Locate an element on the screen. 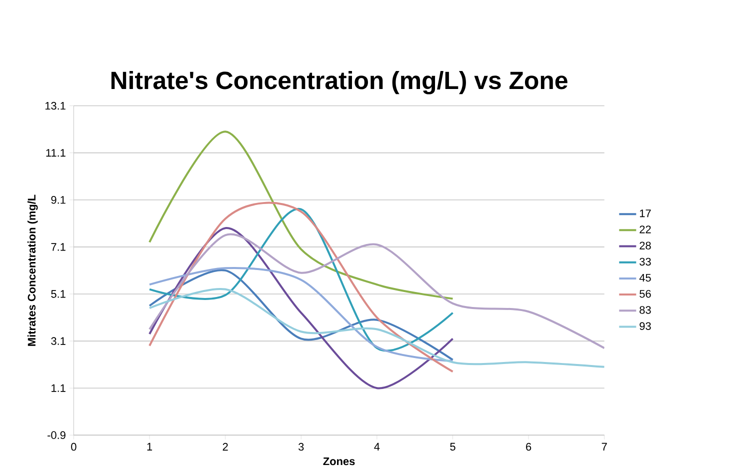 The height and width of the screenshot is (472, 747). x-tick-label: 6 is located at coordinates (529, 446).